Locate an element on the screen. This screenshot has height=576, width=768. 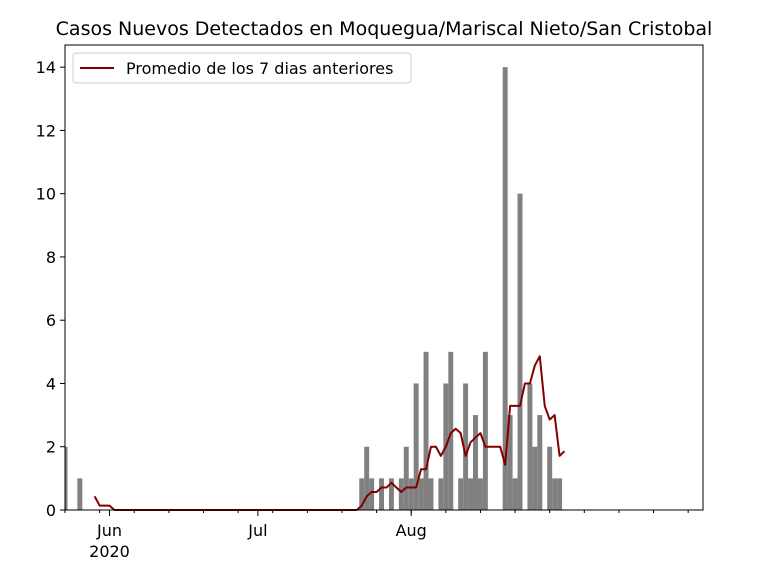
x-tick-label: Aug is located at coordinates (411, 530).